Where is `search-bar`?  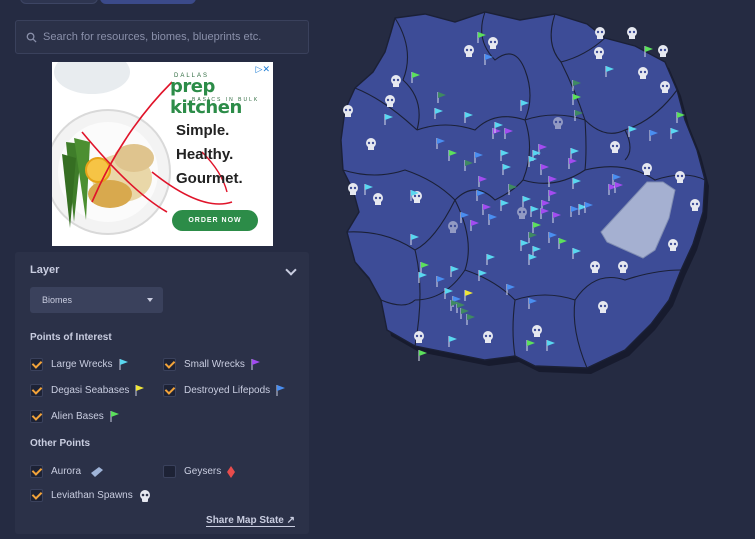
search-bar is located at coordinates (162, 37).